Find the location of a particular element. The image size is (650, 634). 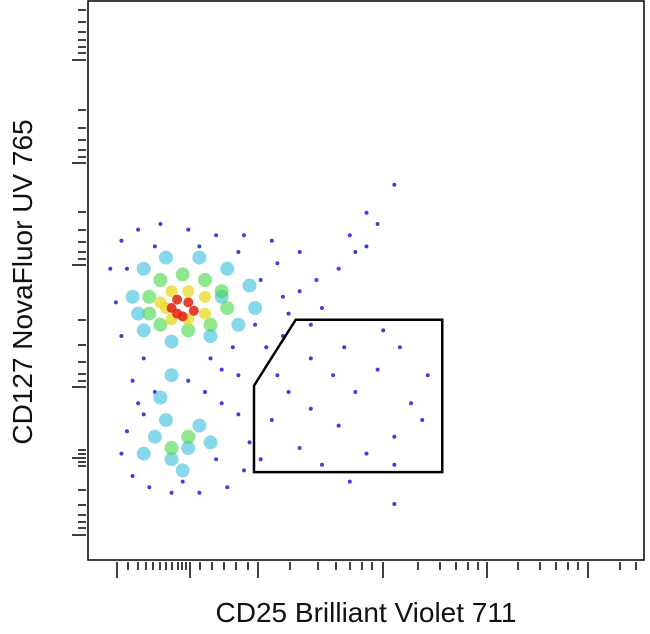

x-axis-label: CD25 Brilliant Violet 711 is located at coordinates (366, 612).